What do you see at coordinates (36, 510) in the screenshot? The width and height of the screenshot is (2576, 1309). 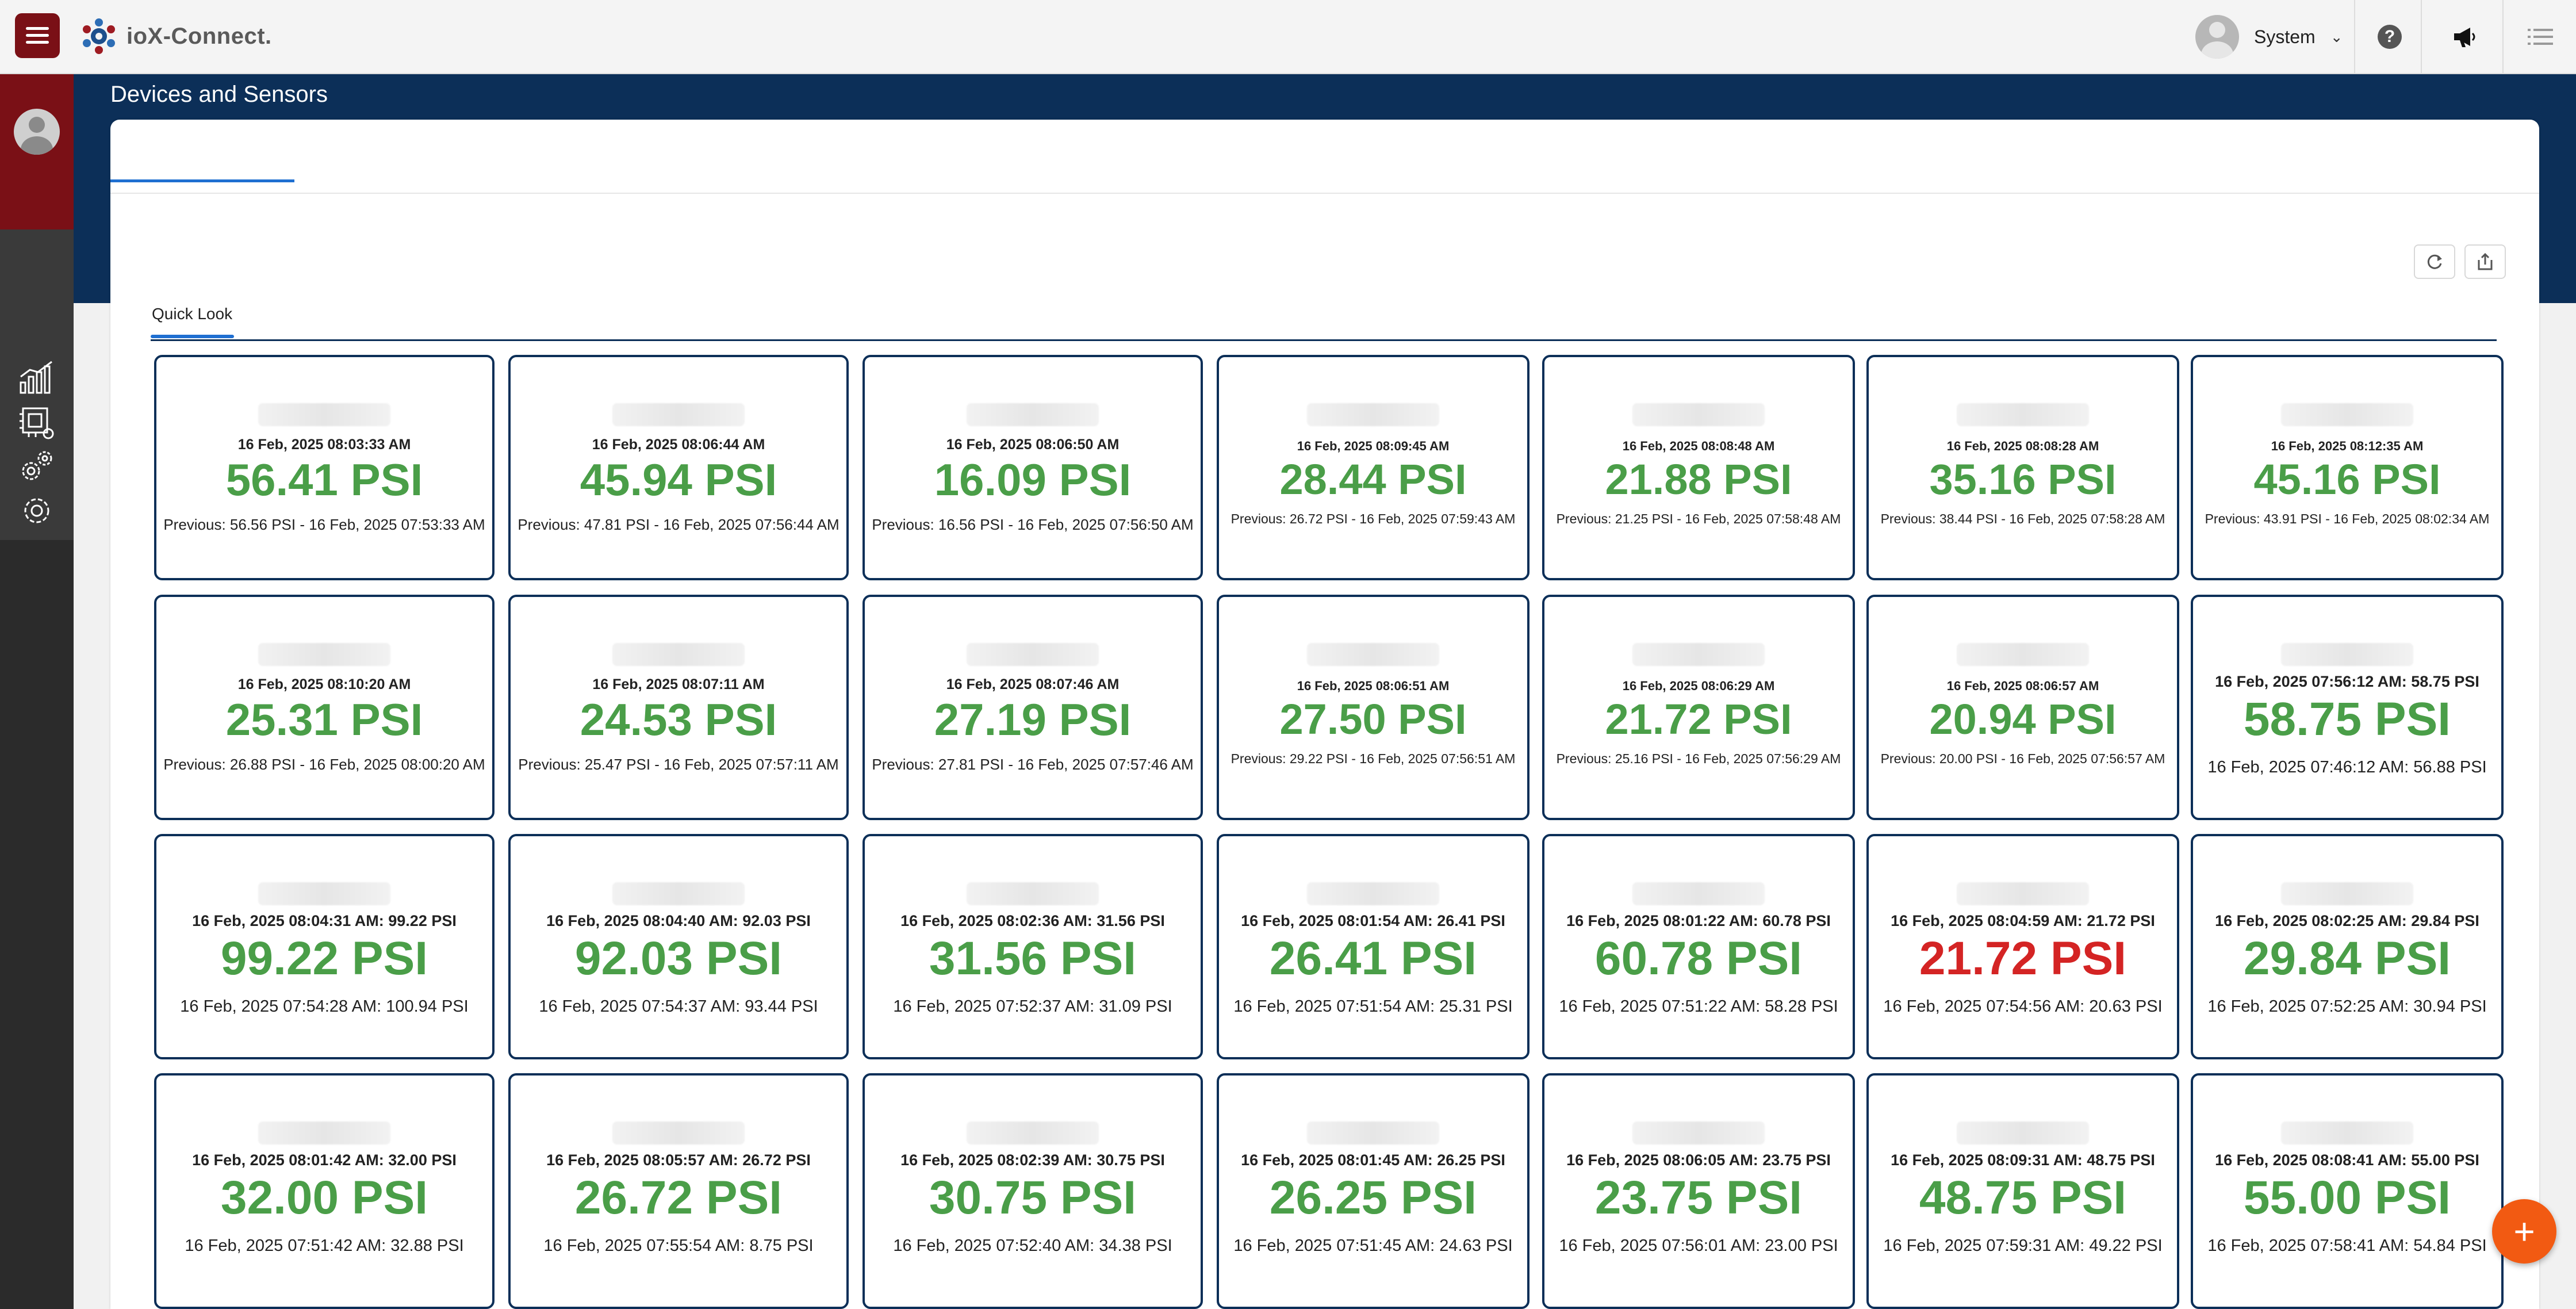 I see `settings-icon` at bounding box center [36, 510].